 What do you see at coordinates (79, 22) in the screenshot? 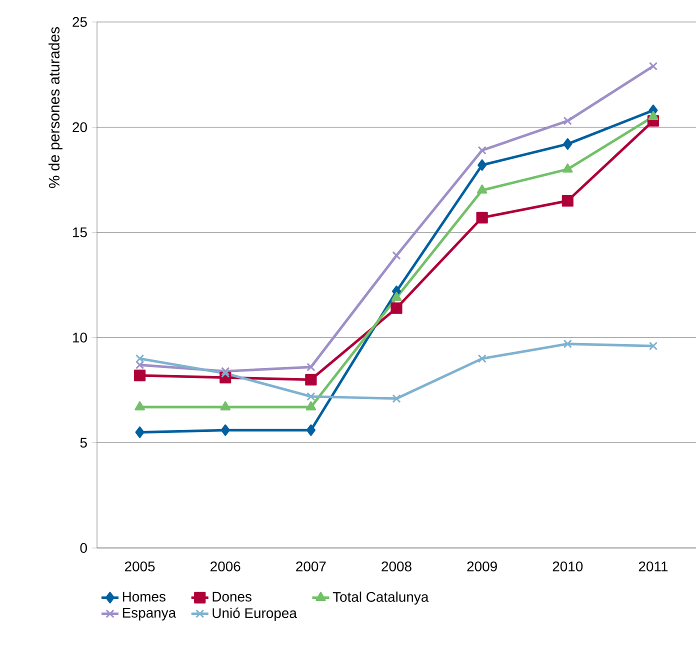
I see `y-tick-label: 25` at bounding box center [79, 22].